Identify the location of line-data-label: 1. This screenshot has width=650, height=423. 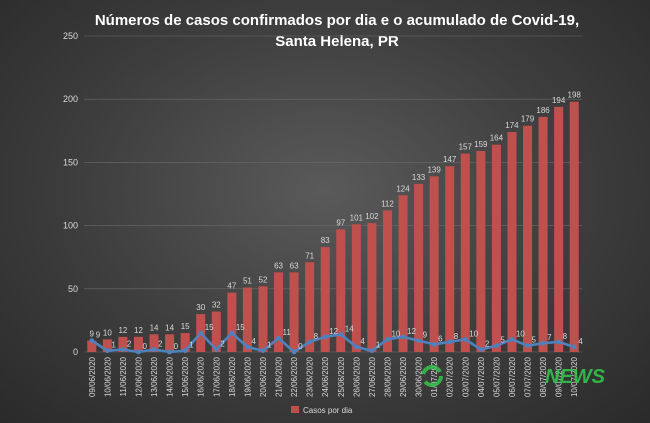
(269, 345).